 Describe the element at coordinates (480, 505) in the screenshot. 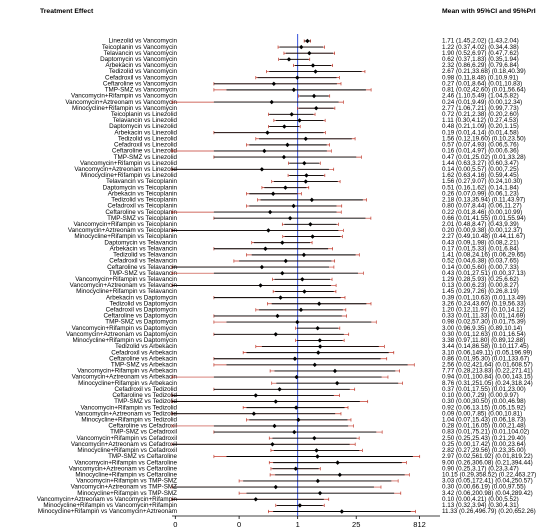

I see `value-label: 1.13 (0.32,3.94) (0.30,4.31)` at that location.